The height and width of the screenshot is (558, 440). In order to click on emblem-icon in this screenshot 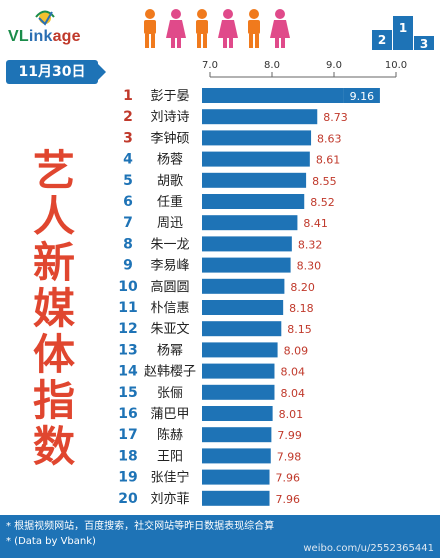, I will do `click(45, 18)`.